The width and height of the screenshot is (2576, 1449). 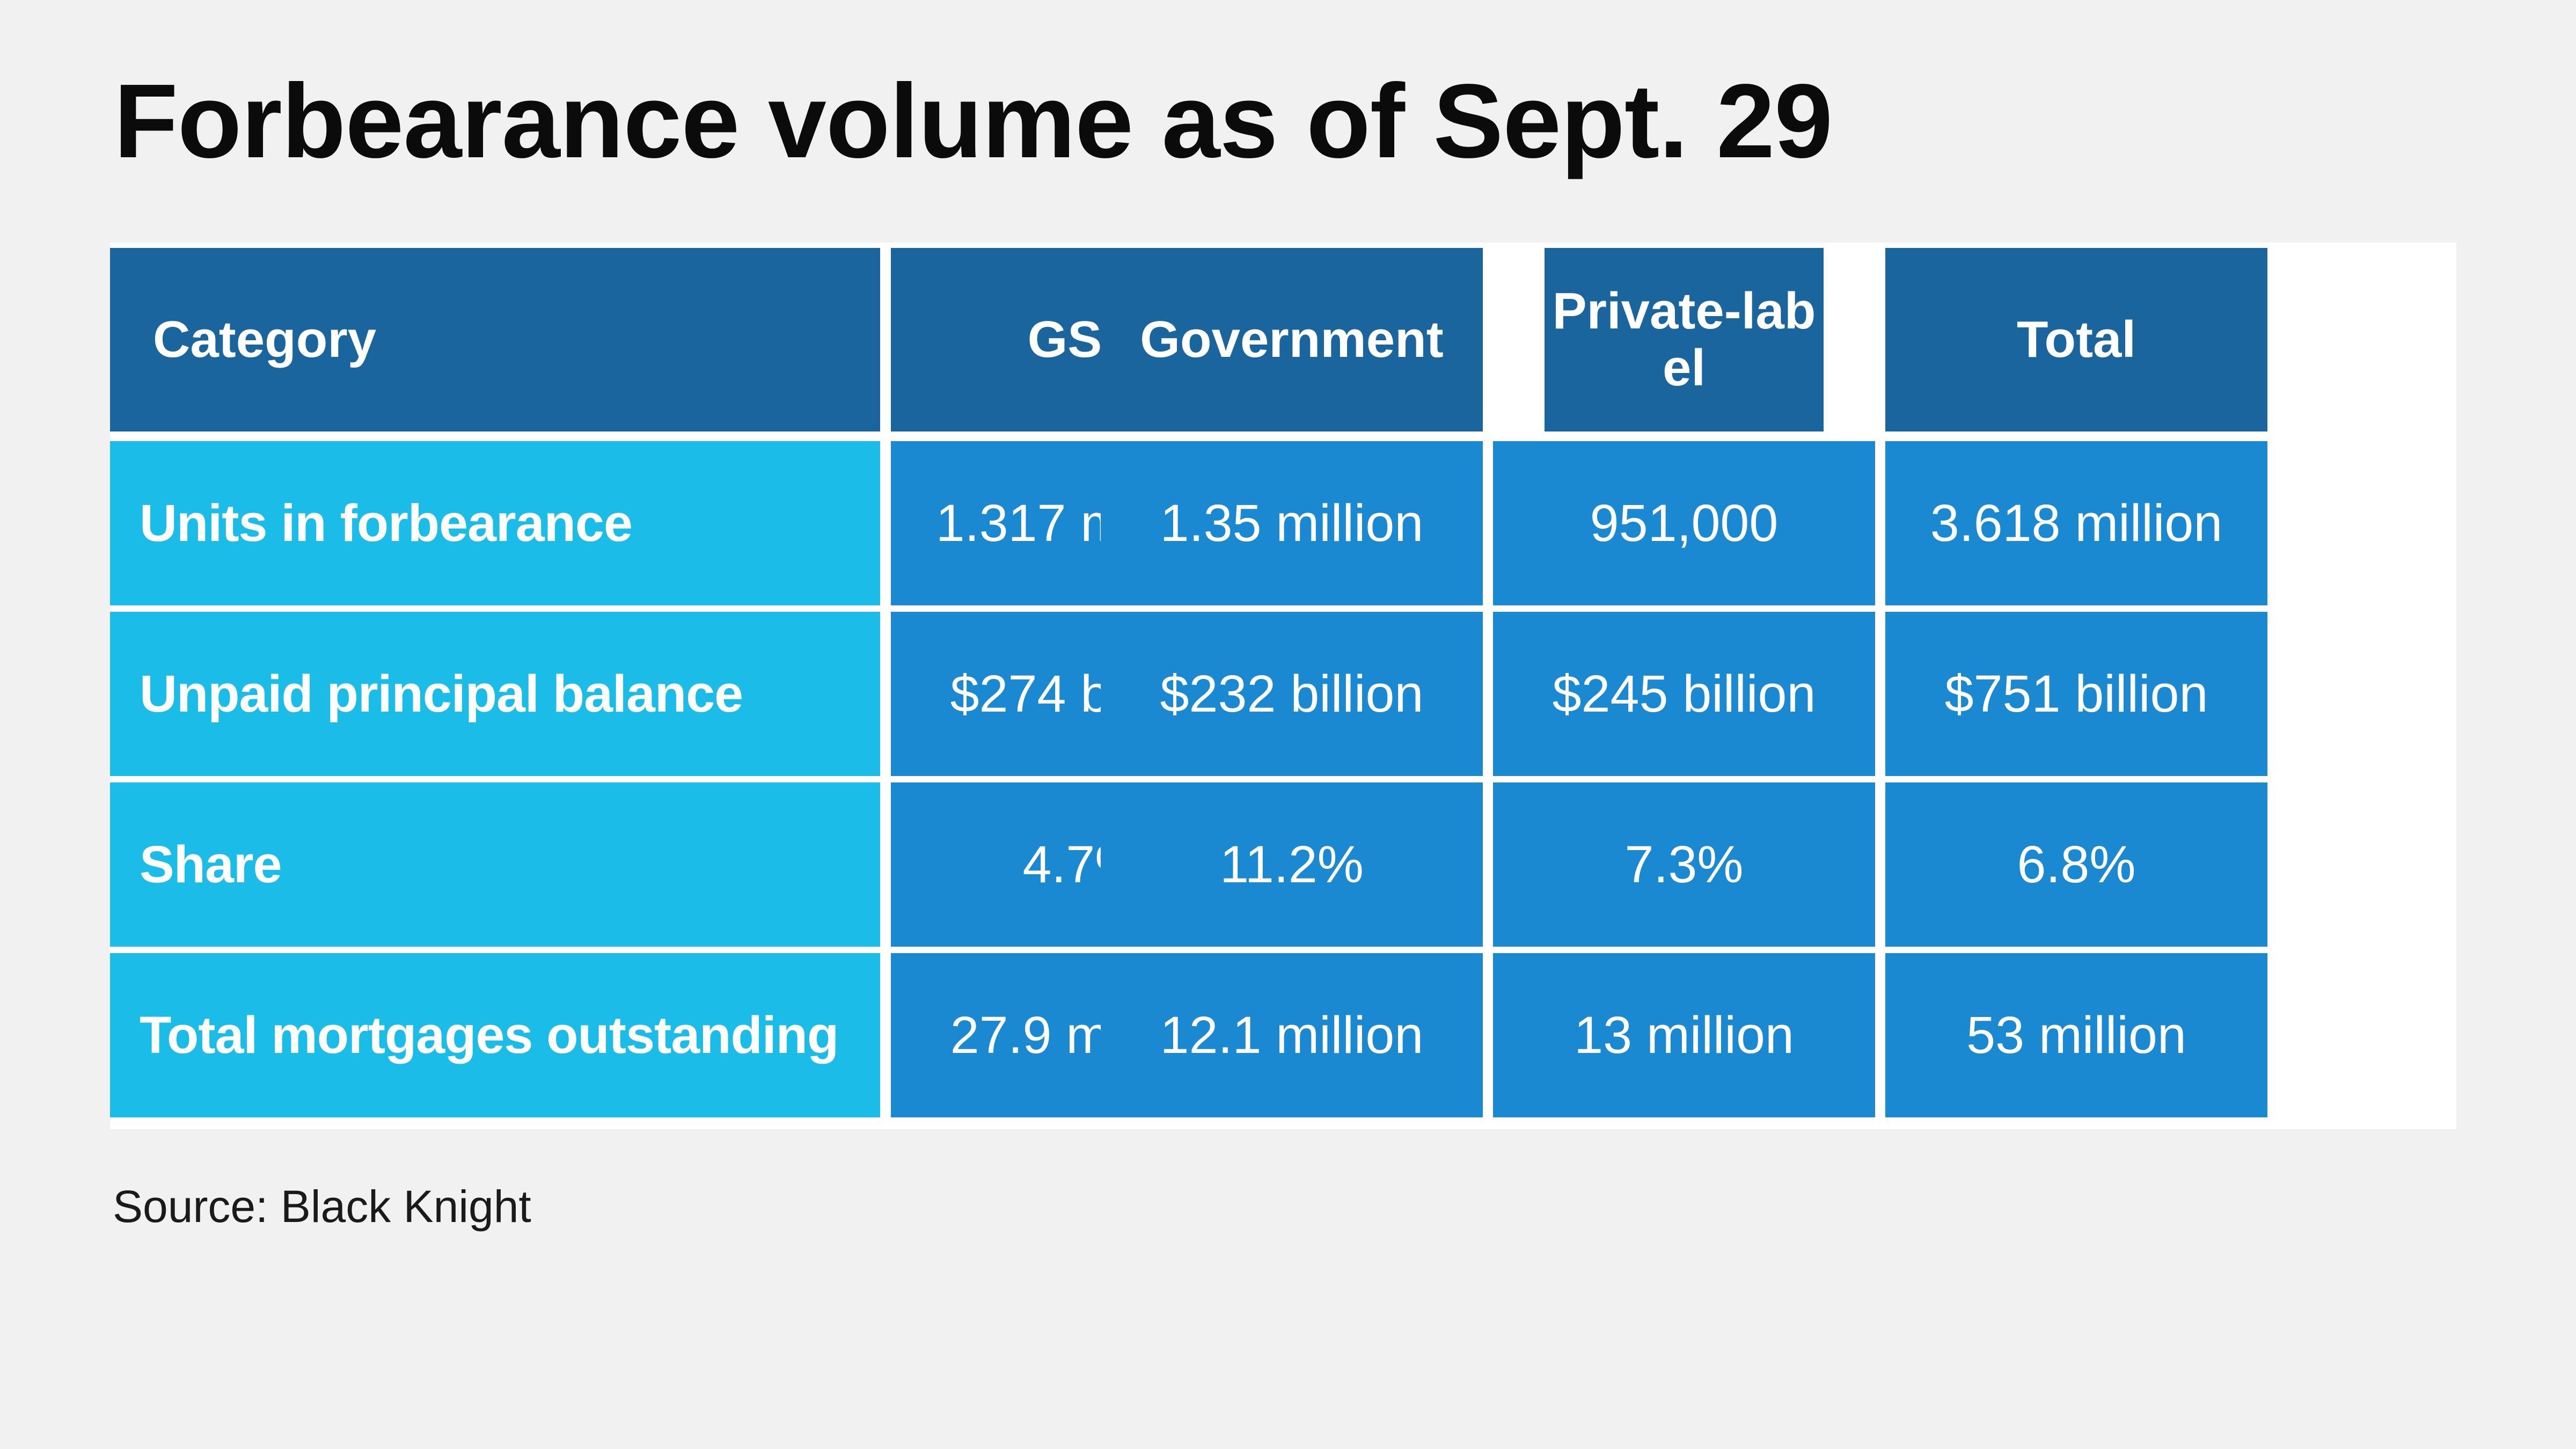 What do you see at coordinates (1292, 339) in the screenshot?
I see `column-header: Government` at bounding box center [1292, 339].